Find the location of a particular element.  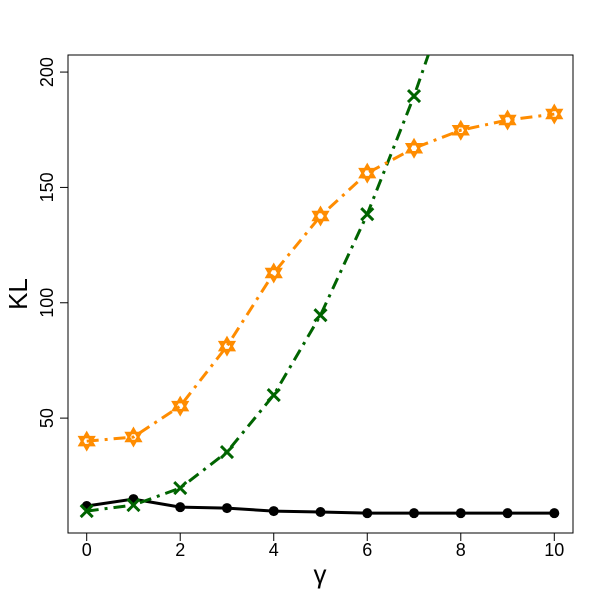

y-tick-label: 150 is located at coordinates (47, 187).